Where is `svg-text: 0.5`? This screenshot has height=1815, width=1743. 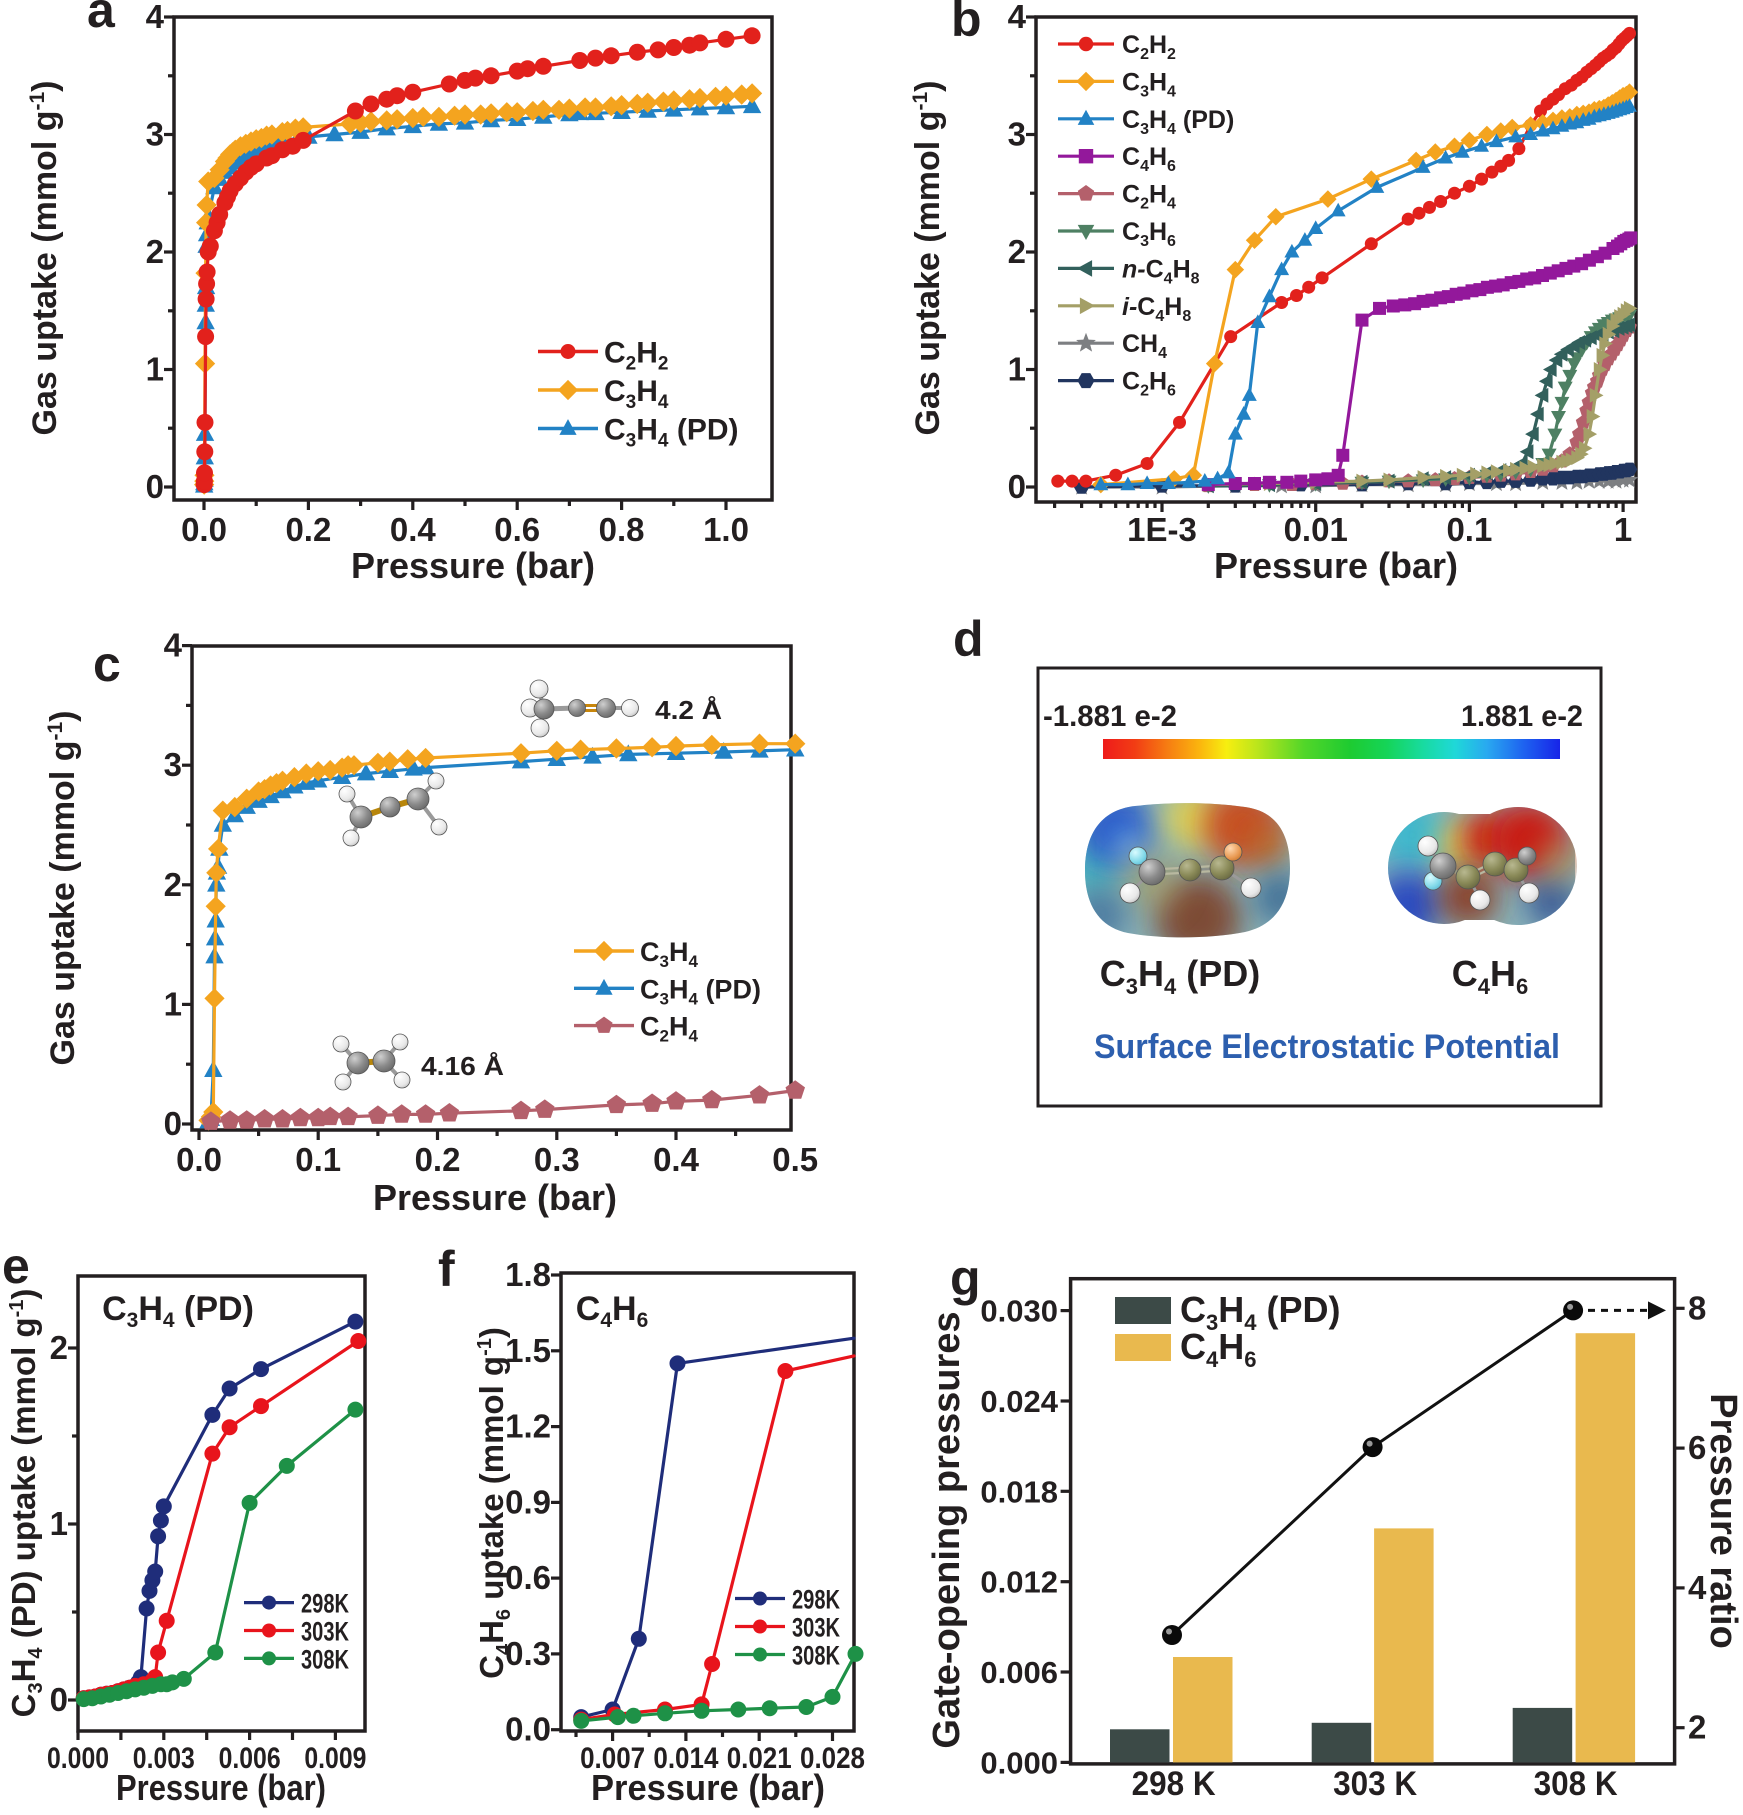 svg-text: 0.5 is located at coordinates (795, 1159).